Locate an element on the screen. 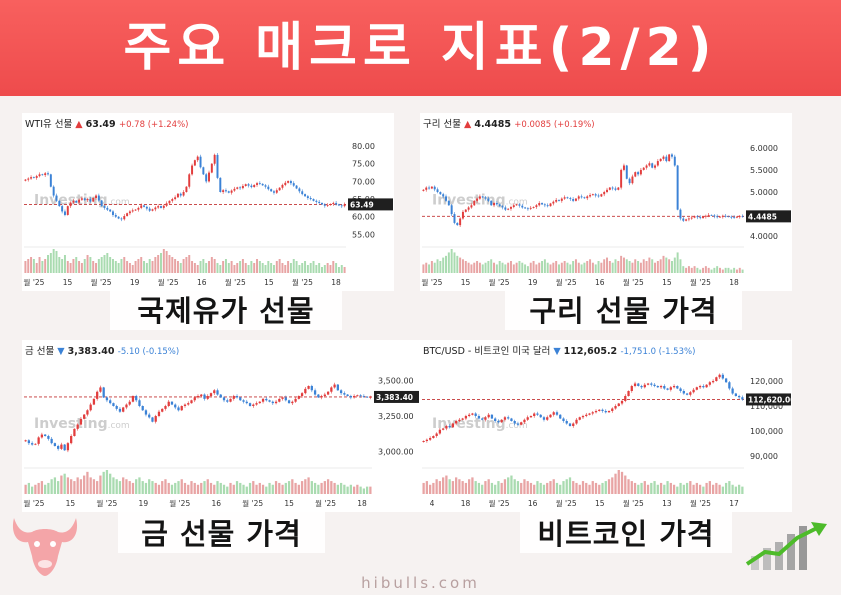 This screenshot has height=595, width=841. x-tick-label: 15 is located at coordinates (71, 503).